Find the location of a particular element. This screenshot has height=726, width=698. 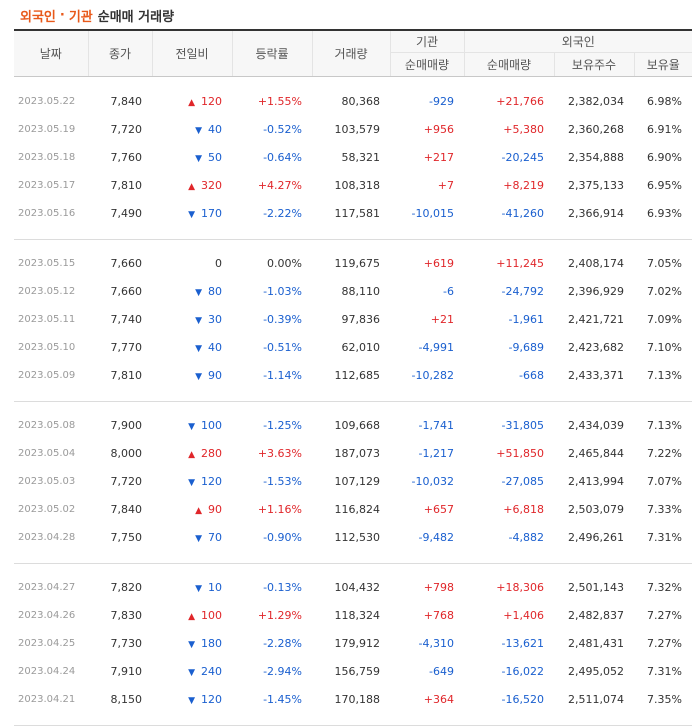

cell-change: ▲ 280 is located at coordinates (192, 454).